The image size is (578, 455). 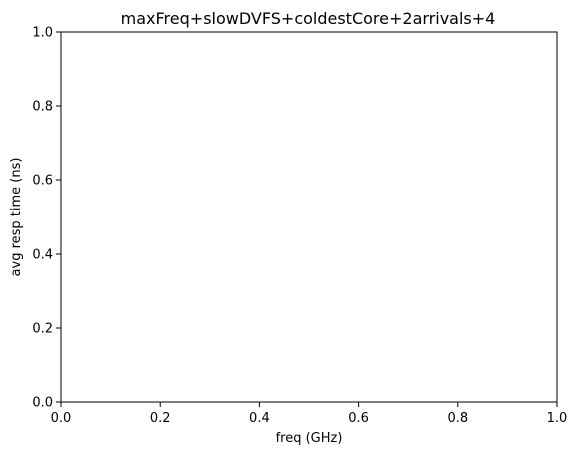 What do you see at coordinates (42, 403) in the screenshot?
I see `y-tick-label: 0.0` at bounding box center [42, 403].